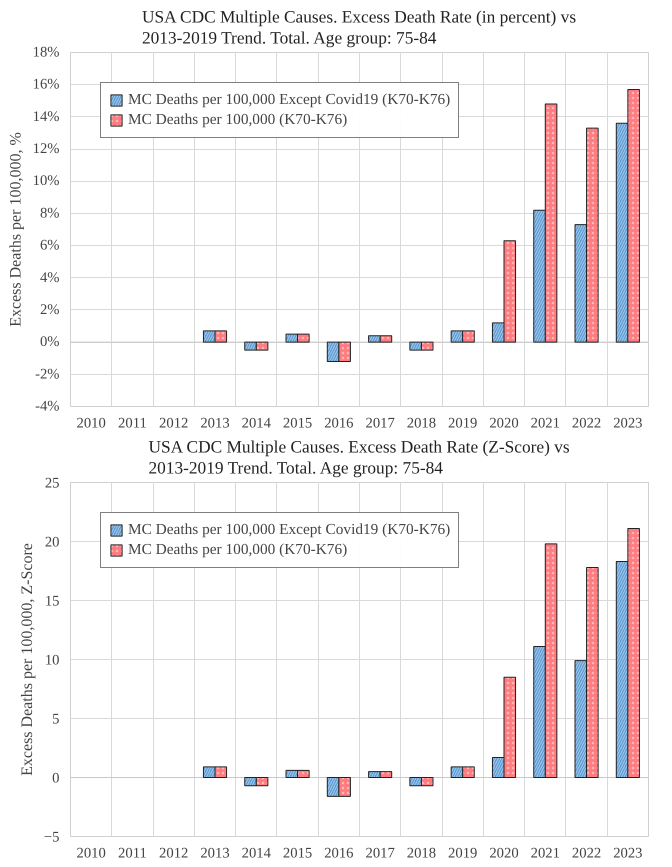 The image size is (672, 867). Describe the element at coordinates (16, 229) in the screenshot. I see `y-axis-title: Excess Deaths per 100,000, %` at that location.